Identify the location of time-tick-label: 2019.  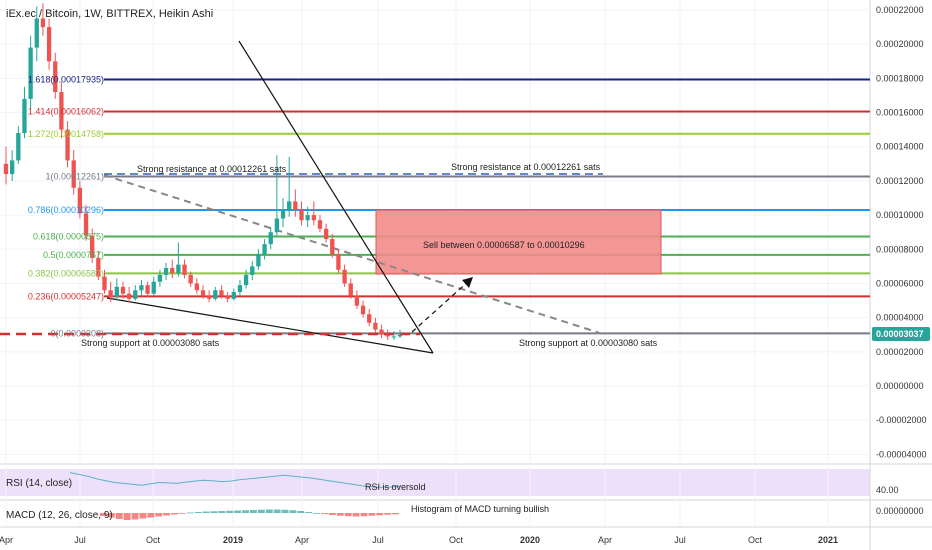
(233, 540).